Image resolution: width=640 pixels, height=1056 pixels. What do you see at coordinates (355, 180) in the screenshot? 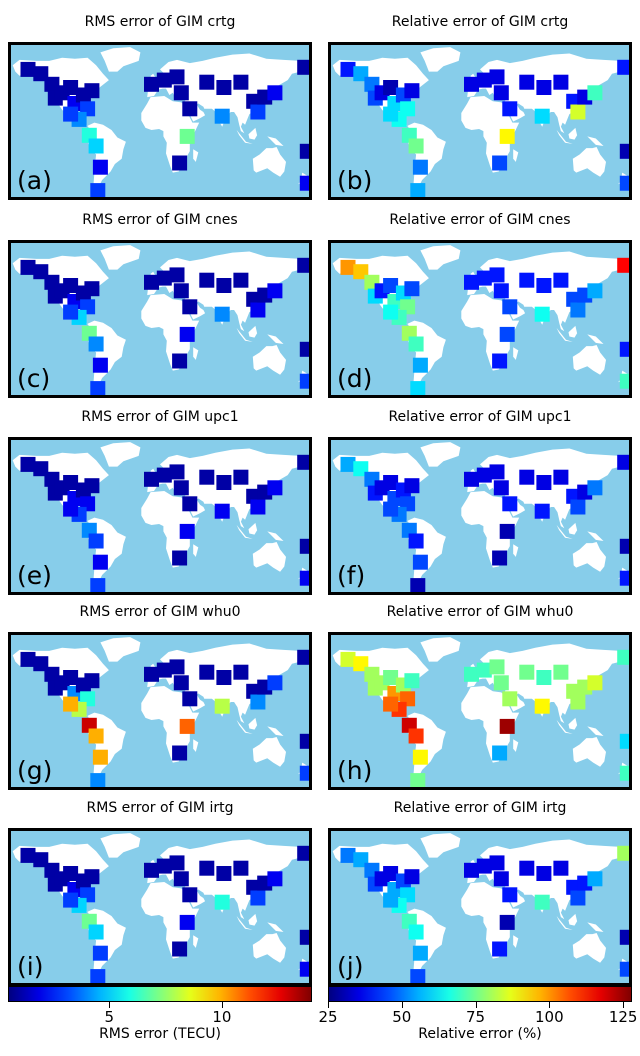
I see `panel-label: (b)` at bounding box center [355, 180].